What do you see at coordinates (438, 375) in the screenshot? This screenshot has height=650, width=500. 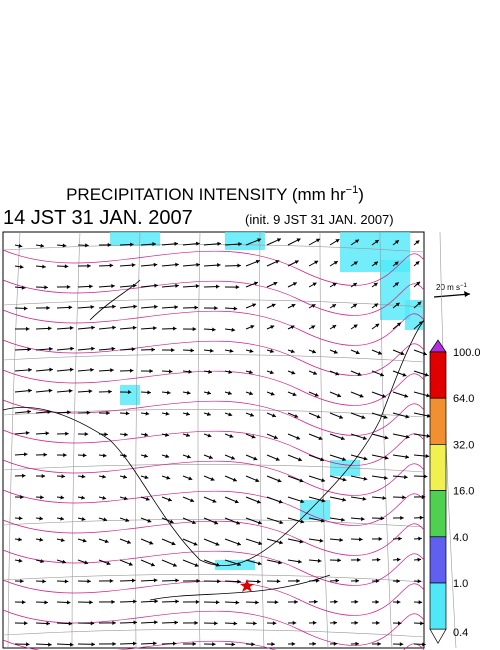 I see `colorbar-segment` at bounding box center [438, 375].